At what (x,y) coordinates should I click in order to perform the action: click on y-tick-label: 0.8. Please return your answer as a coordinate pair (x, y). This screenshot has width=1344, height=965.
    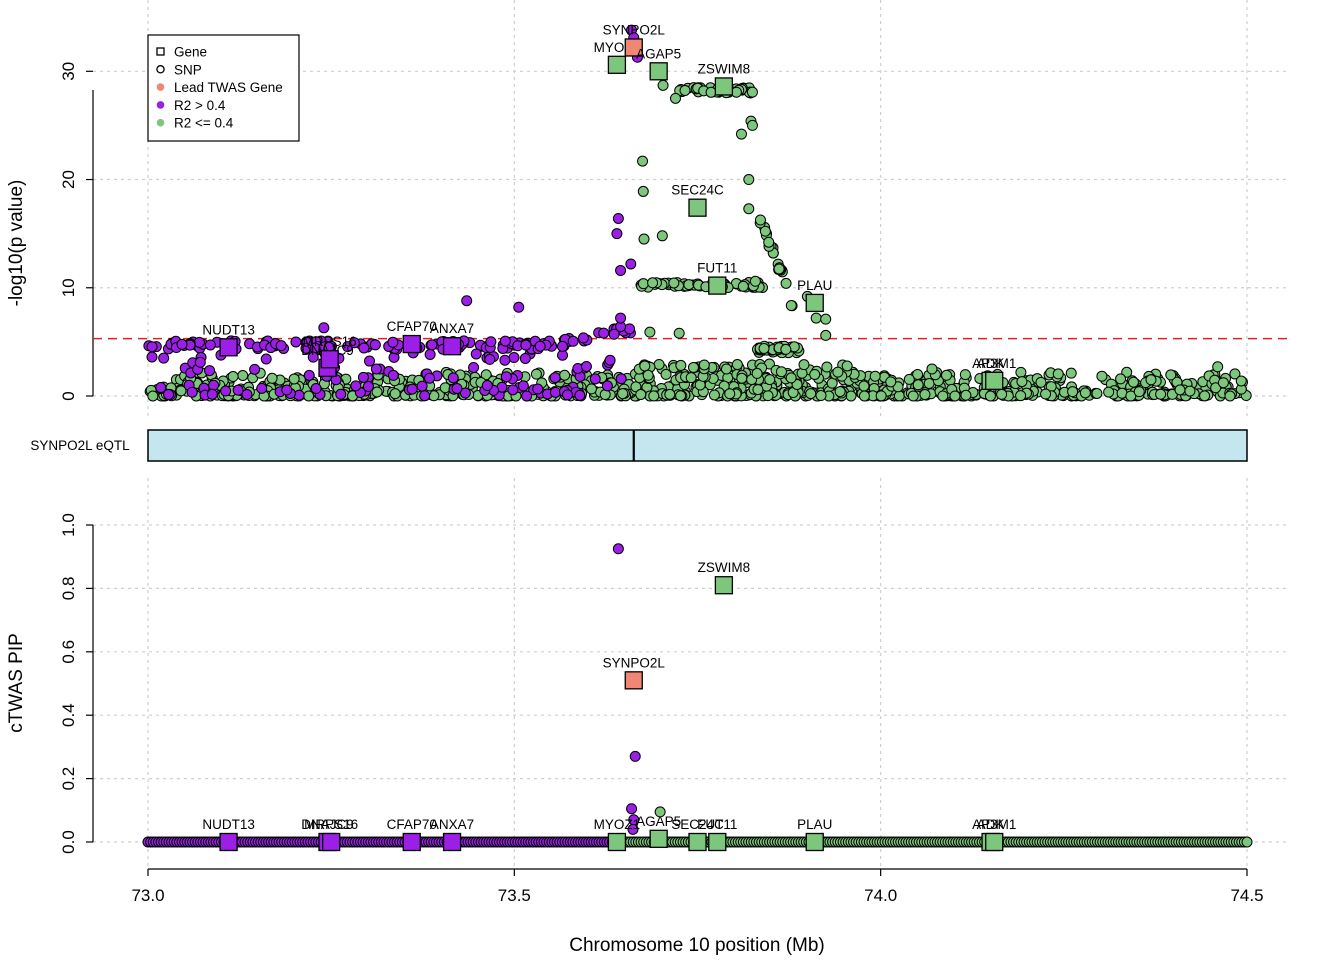
    Looking at the image, I should click on (68, 589).